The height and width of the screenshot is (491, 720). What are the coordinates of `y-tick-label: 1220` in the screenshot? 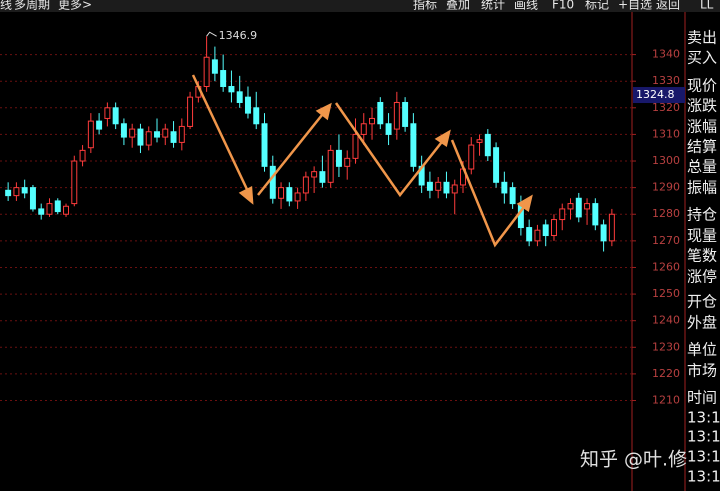 It's located at (666, 373).